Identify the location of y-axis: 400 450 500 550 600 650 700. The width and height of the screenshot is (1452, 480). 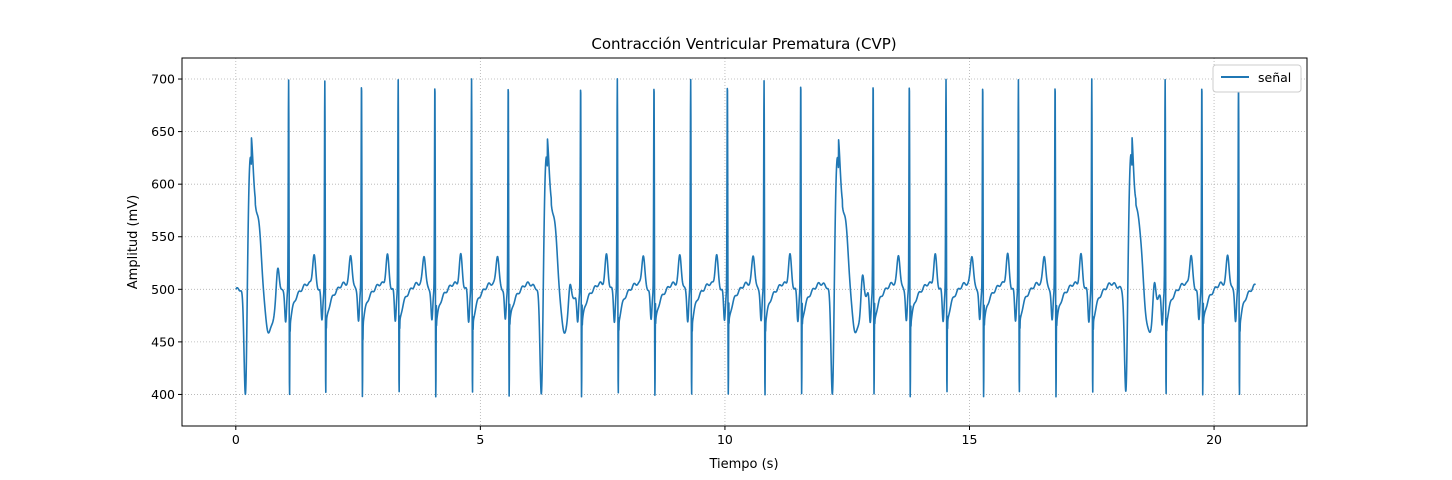
(166, 237).